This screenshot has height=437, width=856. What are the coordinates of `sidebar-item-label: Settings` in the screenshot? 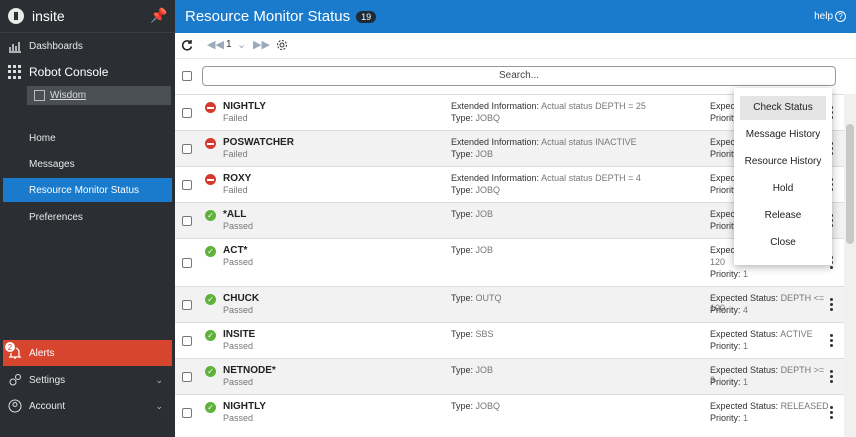 It's located at (47, 380).